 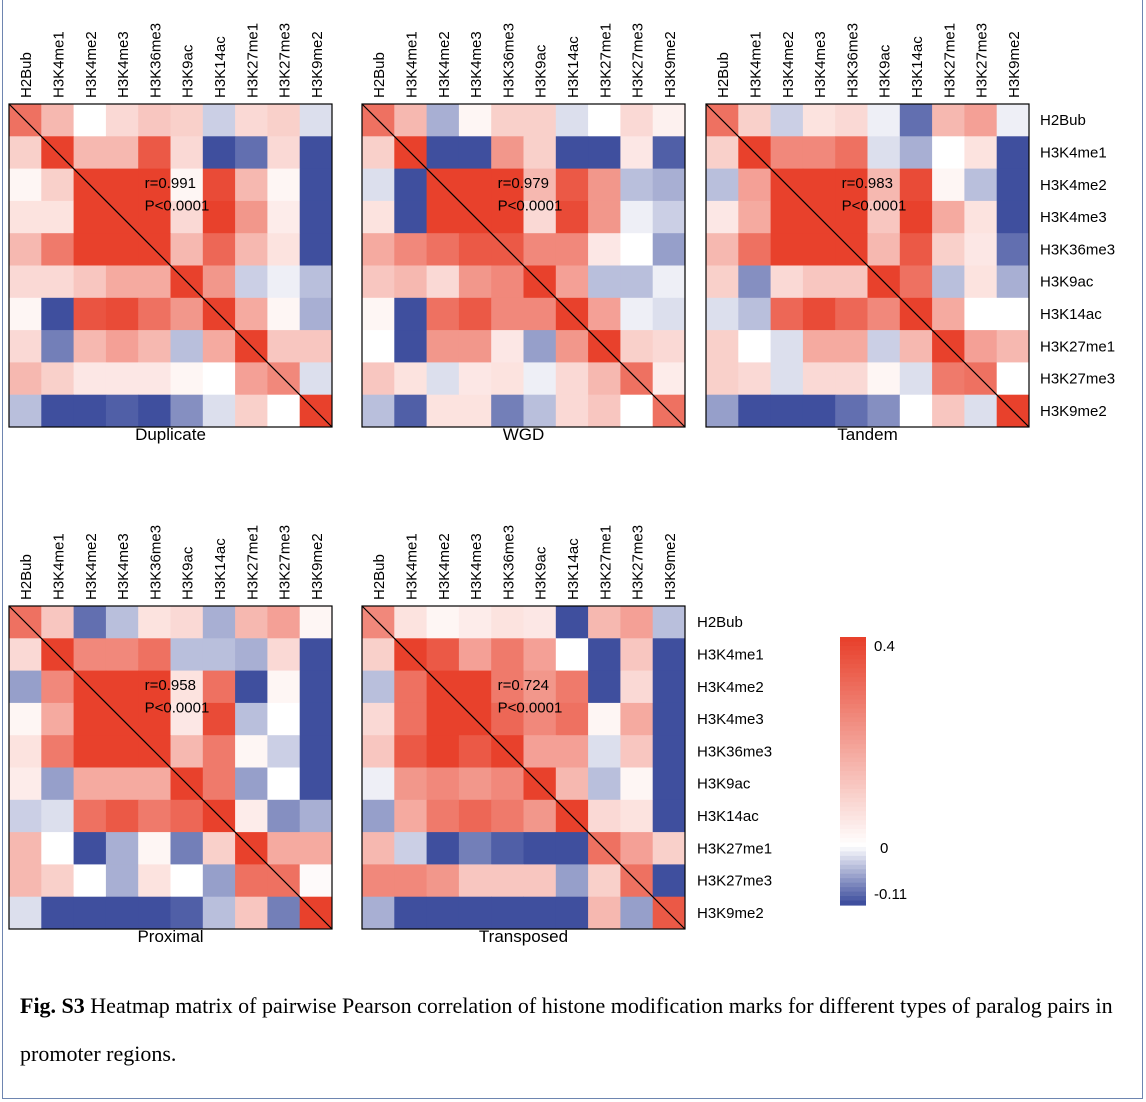 I want to click on column-label: H3K14ac, so click(x=220, y=569).